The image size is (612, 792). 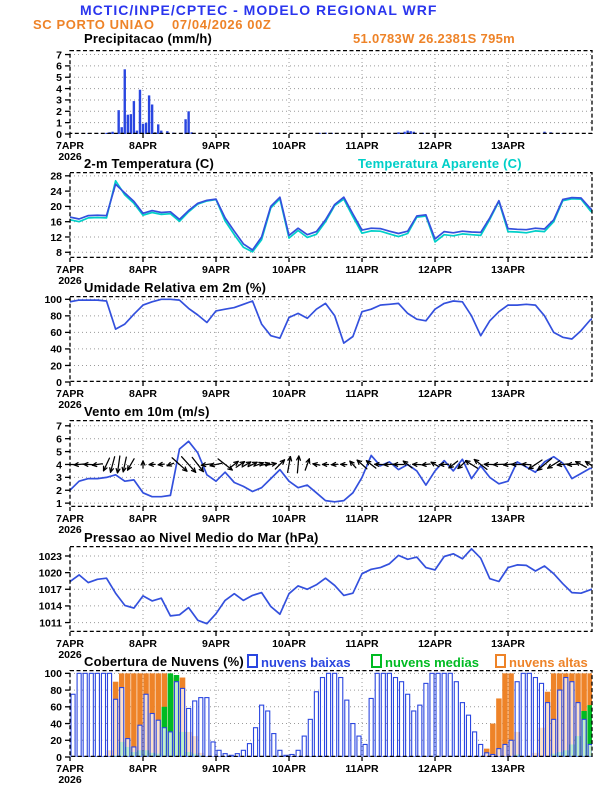 What do you see at coordinates (51, 590) in the screenshot?
I see `svg-text: 1017` at bounding box center [51, 590].